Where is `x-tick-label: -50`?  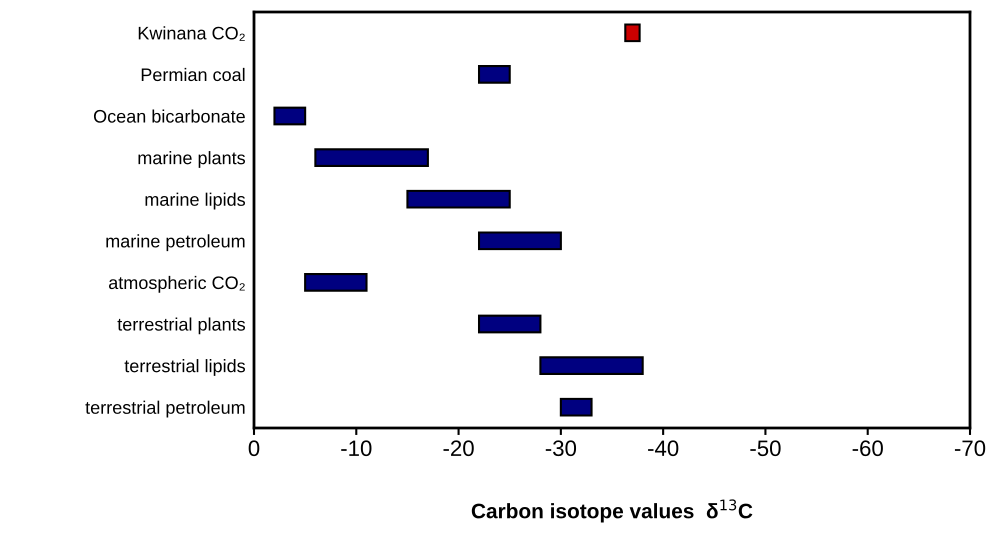 x-tick-label: -50 is located at coordinates (765, 448).